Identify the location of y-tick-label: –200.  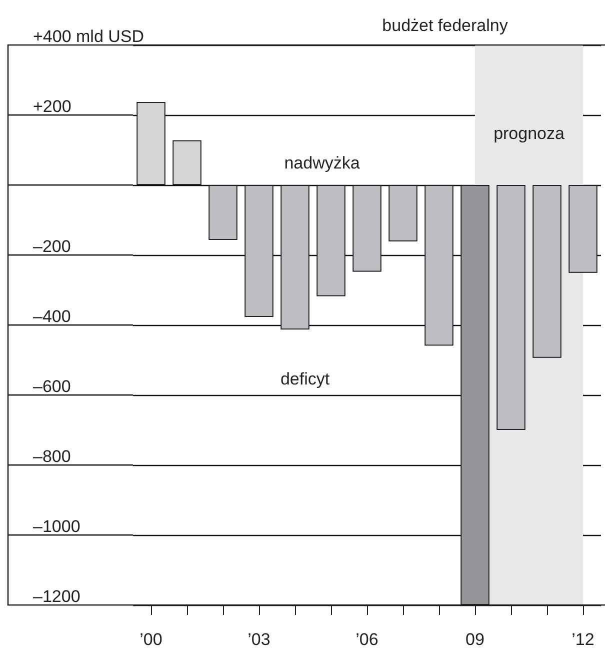
(52, 246).